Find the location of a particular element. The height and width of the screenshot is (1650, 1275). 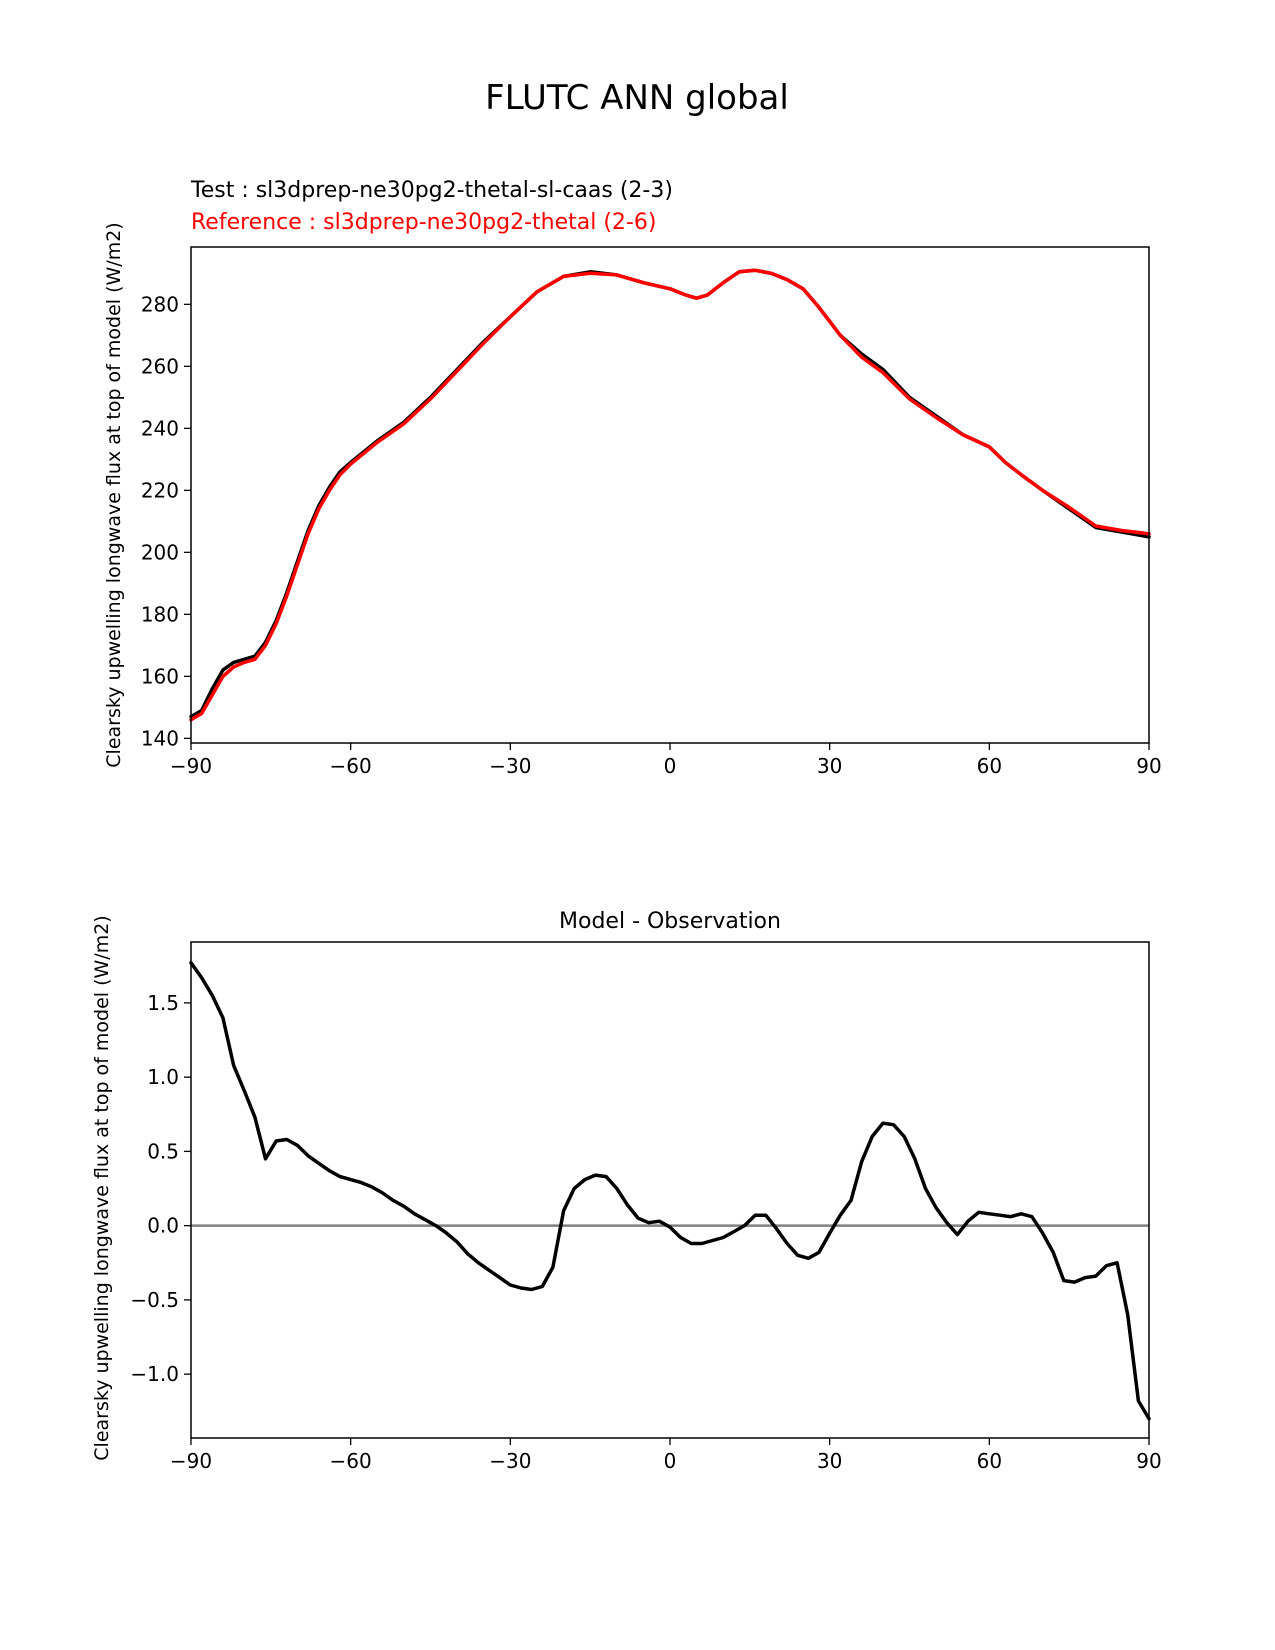

bottom-panel-xtick-label: 30 is located at coordinates (829, 1461).